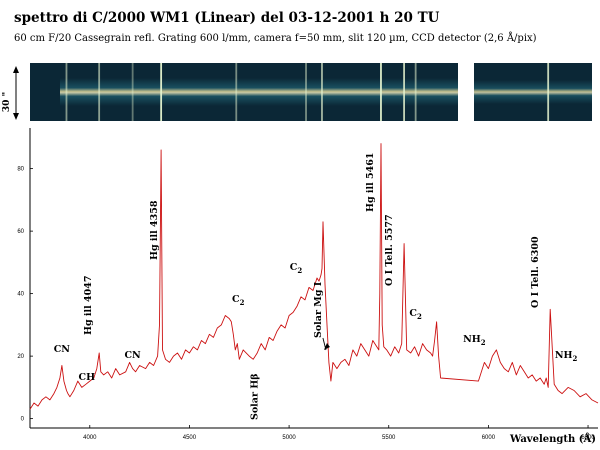 The height and width of the screenshot is (450, 600). I want to click on line-annotation: Solar Hβ, so click(254, 396).